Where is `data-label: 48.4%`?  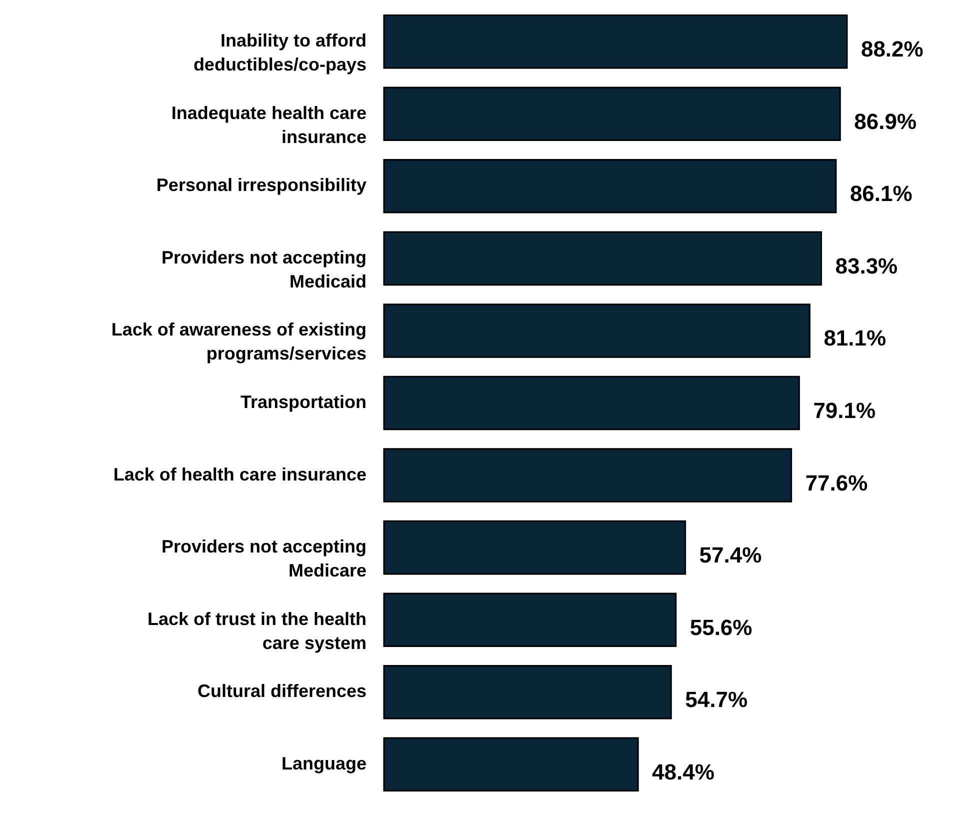
data-label: 48.4% is located at coordinates (683, 771).